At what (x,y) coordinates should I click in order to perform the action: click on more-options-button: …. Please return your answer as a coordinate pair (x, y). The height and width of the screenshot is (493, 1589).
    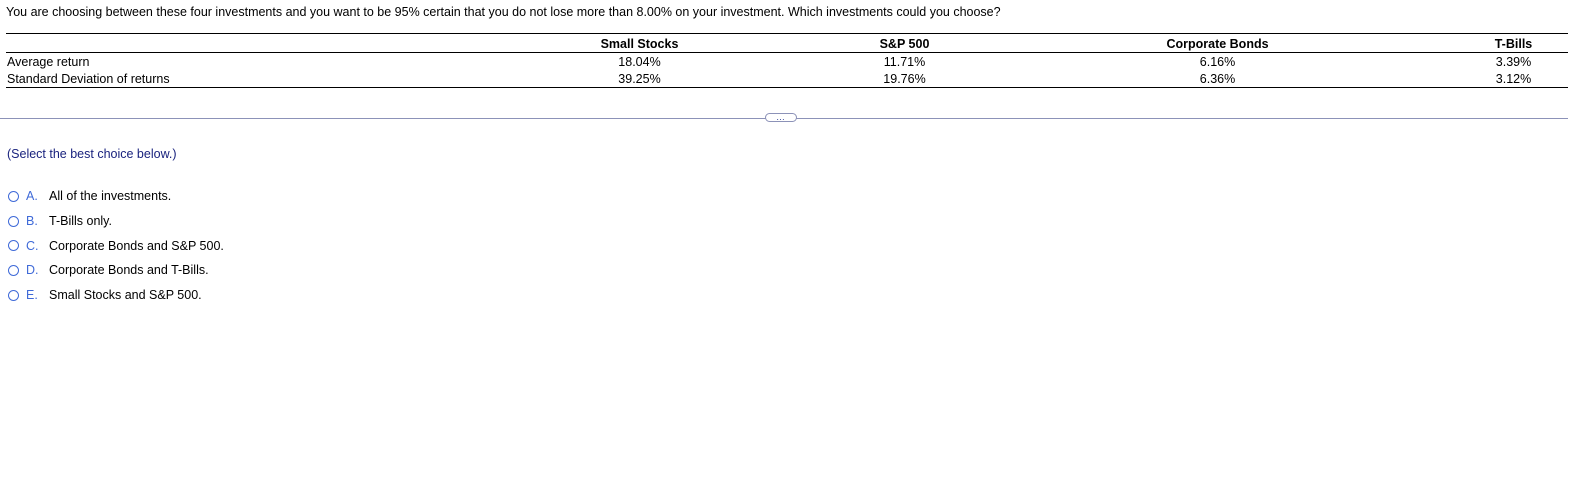
    Looking at the image, I should click on (781, 117).